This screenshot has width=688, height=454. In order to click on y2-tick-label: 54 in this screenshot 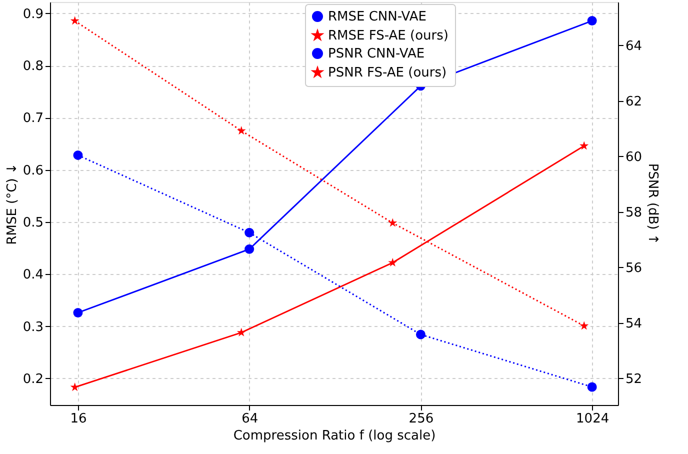, I will do `click(634, 324)`.